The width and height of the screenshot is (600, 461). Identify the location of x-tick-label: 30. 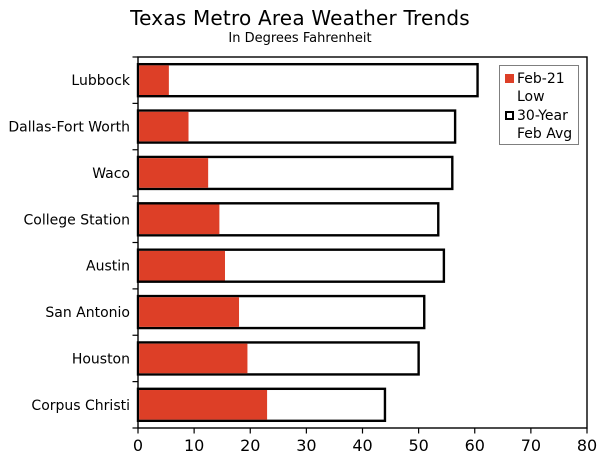
(306, 445).